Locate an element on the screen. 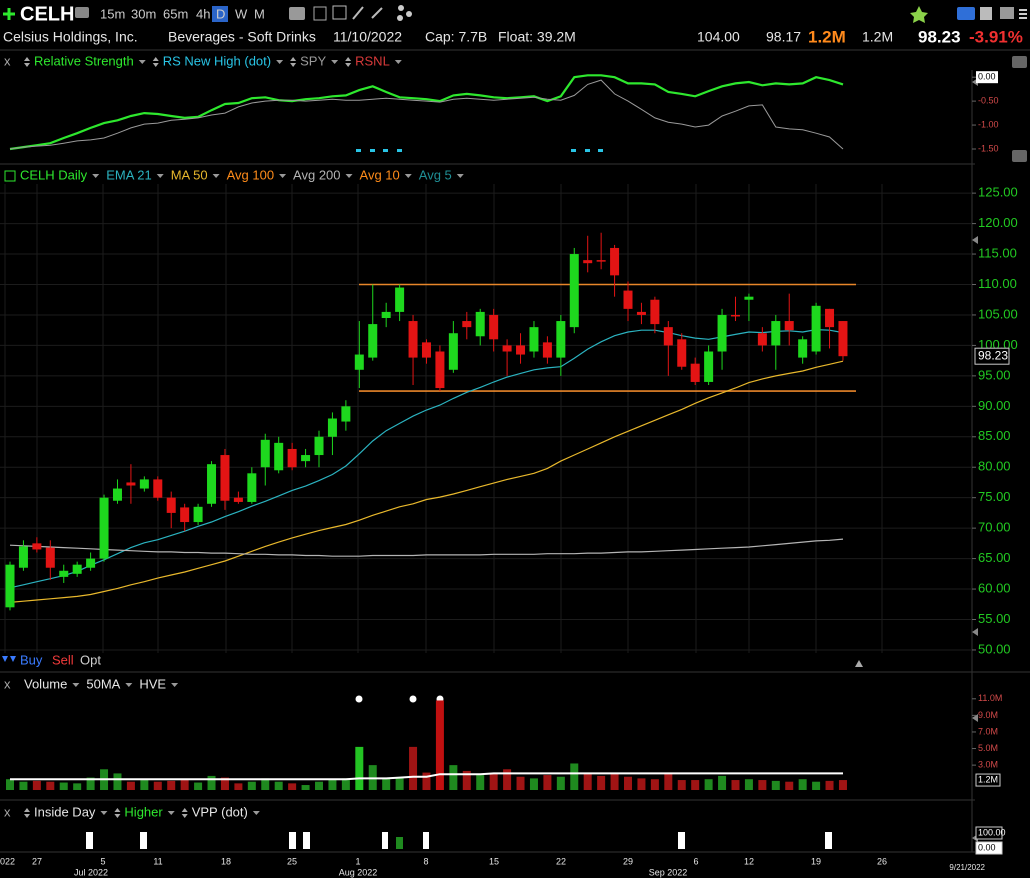 This screenshot has height=878, width=1030. timeframe-button: 15m is located at coordinates (112, 13).